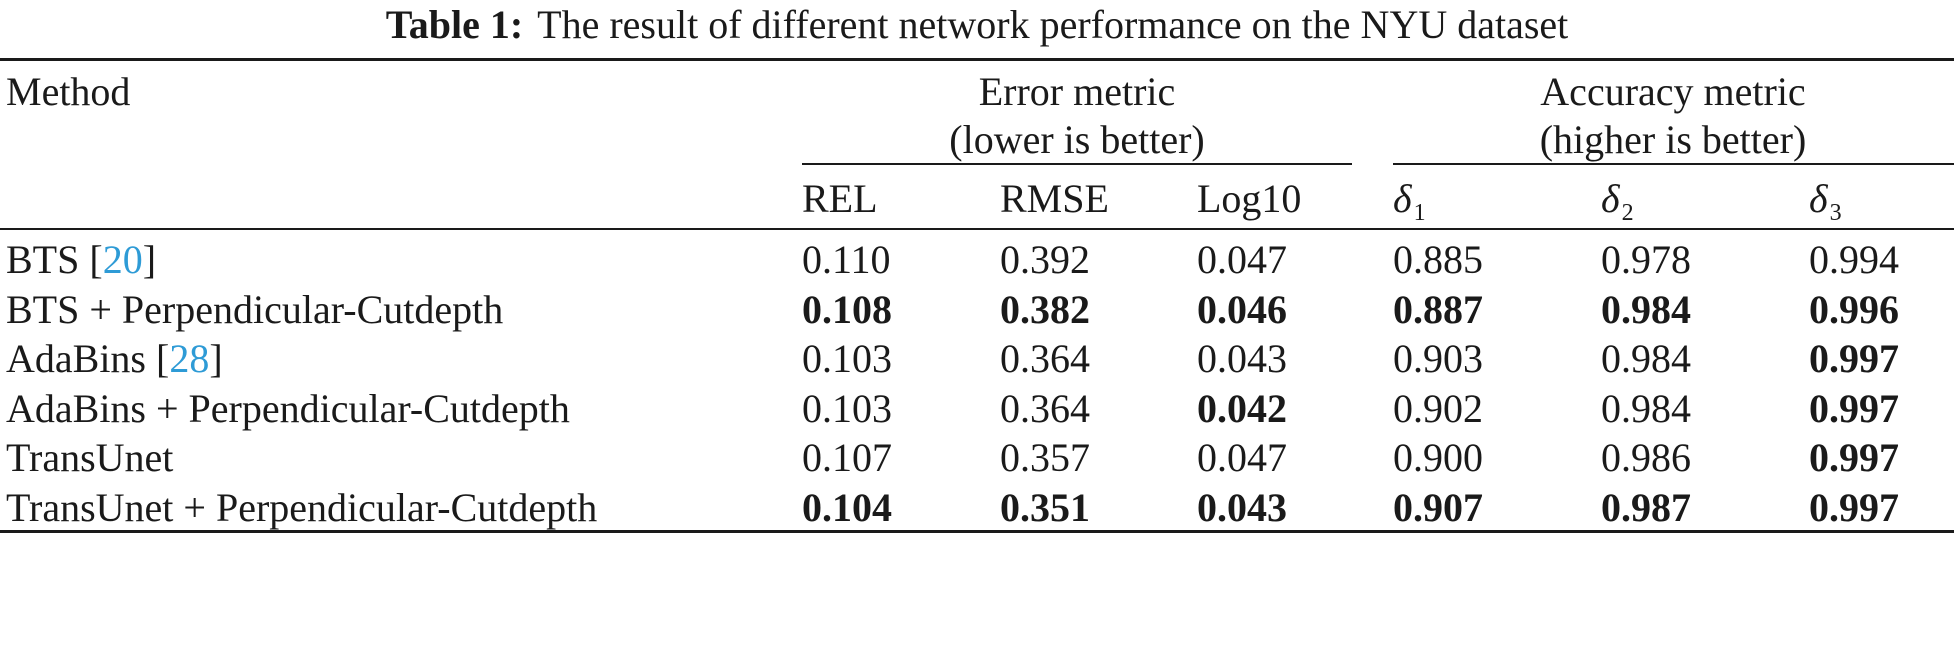 This screenshot has width=1954, height=671. I want to click on method-name: AdaBins [, so click(88, 358).